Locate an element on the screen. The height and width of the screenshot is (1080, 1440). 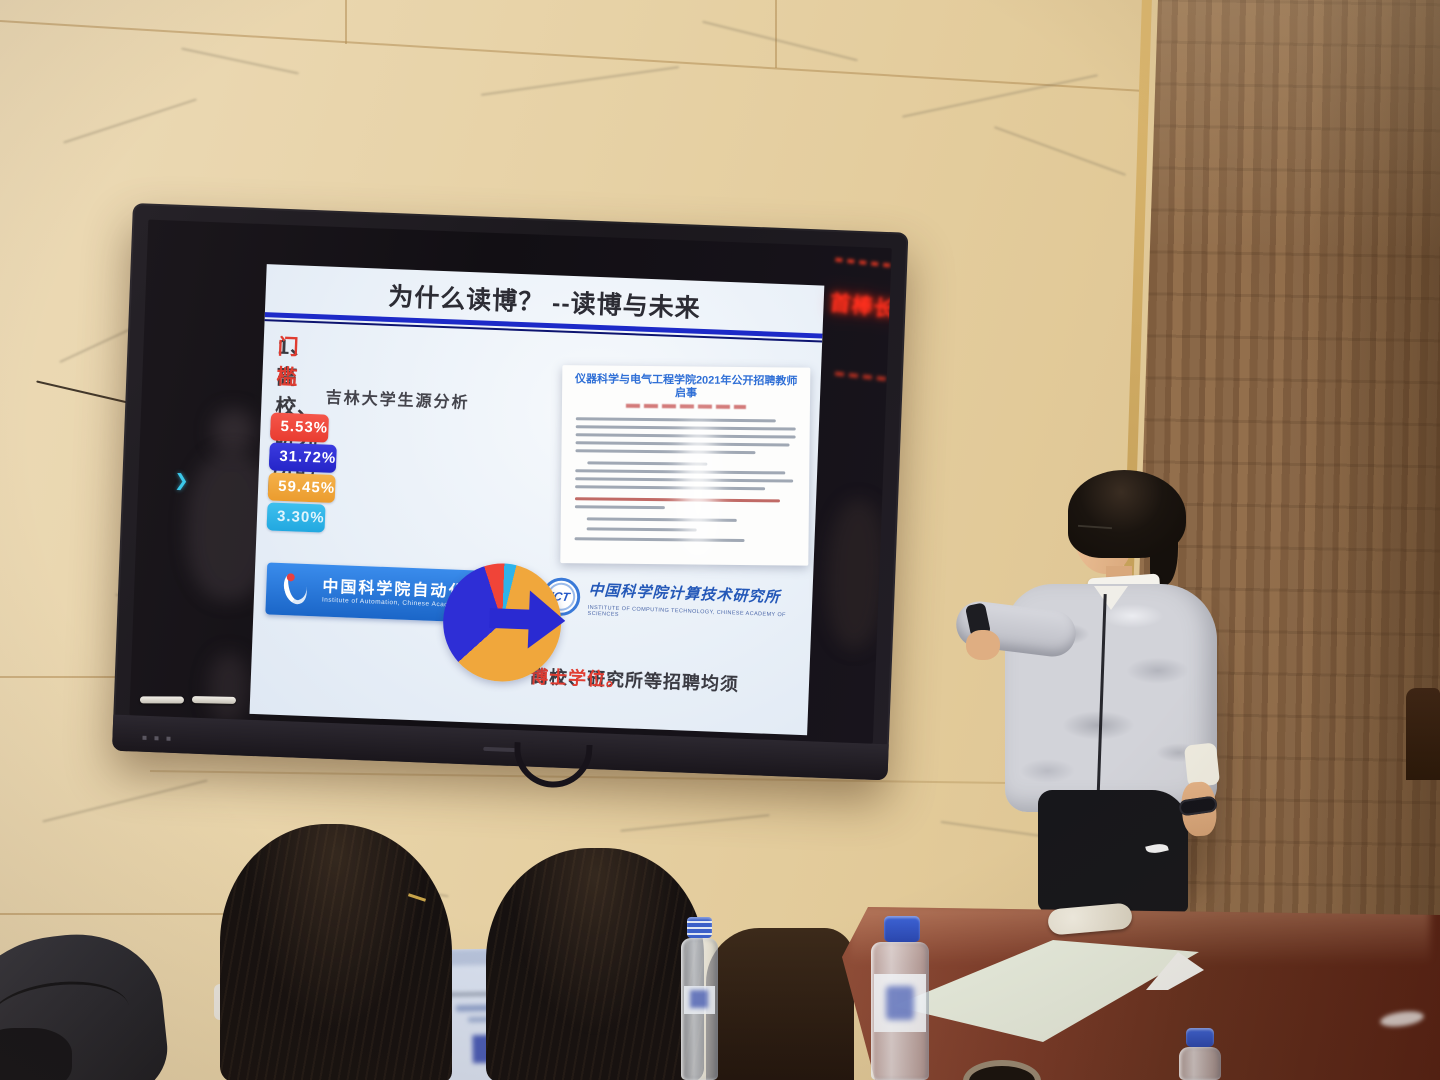
table-front-shadow is located at coordinates (780, 1004).